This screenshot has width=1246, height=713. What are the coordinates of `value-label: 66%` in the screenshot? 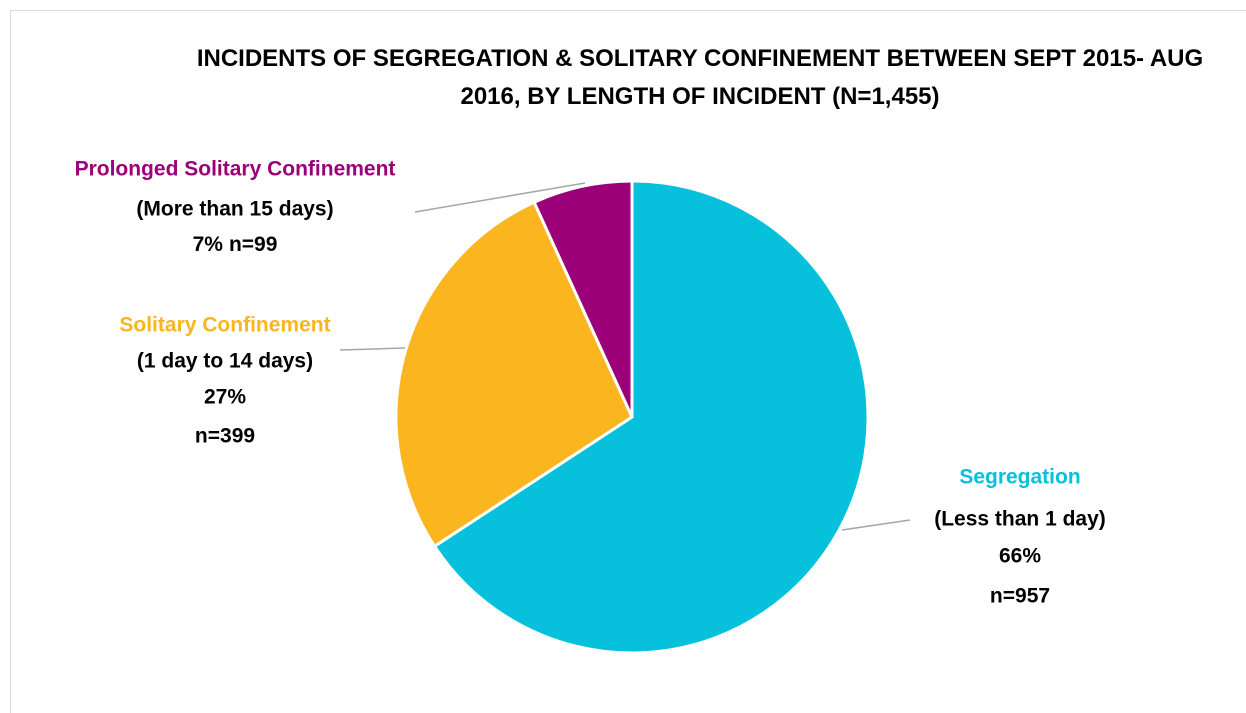 It's located at (1020, 556).